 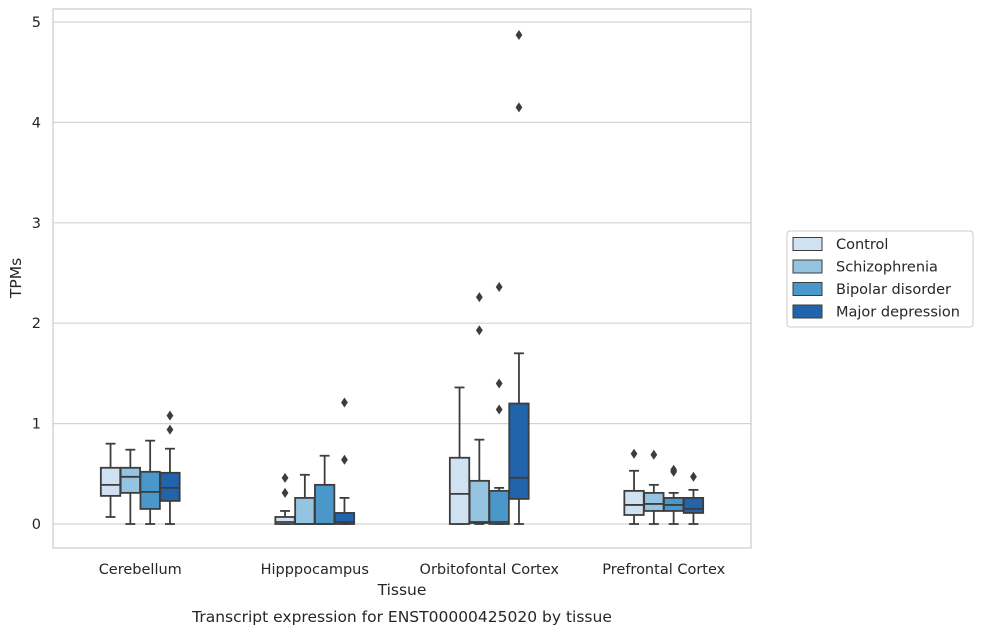 I want to click on x-tick-label: Orbitofontal Cortex, so click(x=490, y=570).